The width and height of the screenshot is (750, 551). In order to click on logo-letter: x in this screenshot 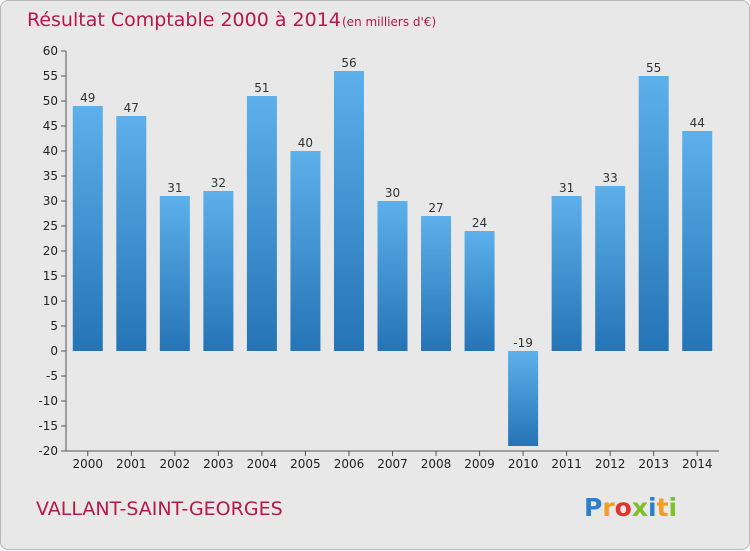, I will do `click(640, 507)`.